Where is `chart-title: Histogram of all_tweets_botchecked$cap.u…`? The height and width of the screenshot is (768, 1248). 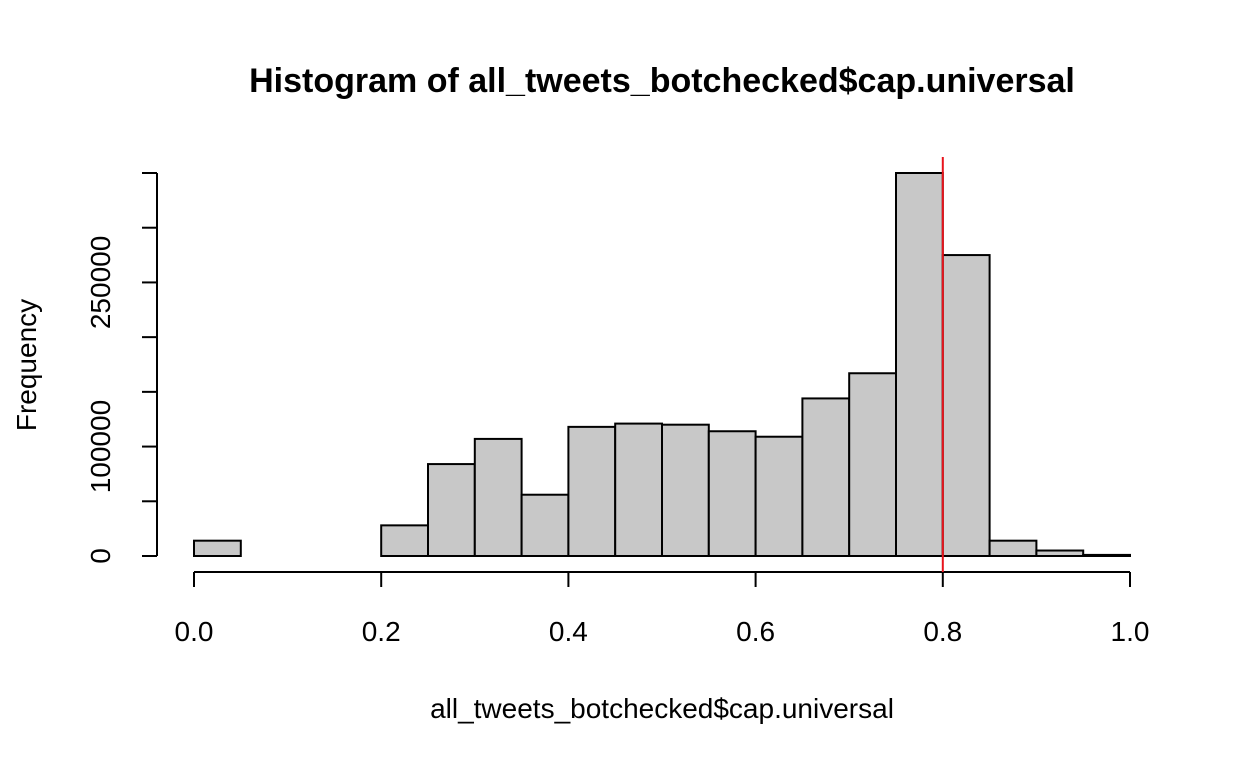
chart-title: Histogram of all_tweets_botchecked$cap.u… is located at coordinates (662, 81).